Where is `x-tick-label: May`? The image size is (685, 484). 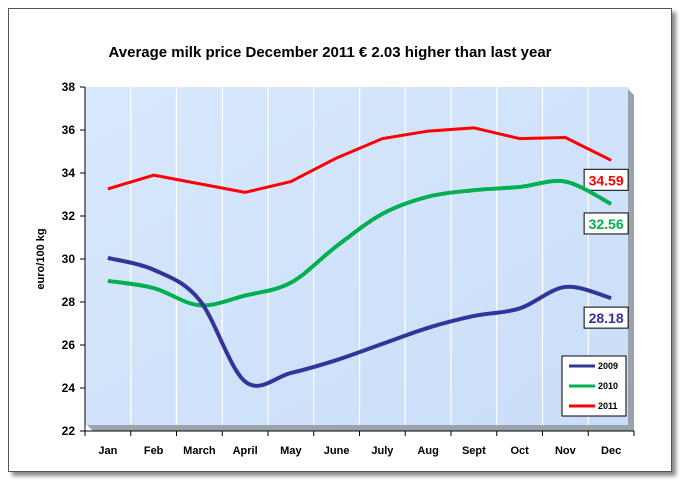 x-tick-label: May is located at coordinates (291, 451).